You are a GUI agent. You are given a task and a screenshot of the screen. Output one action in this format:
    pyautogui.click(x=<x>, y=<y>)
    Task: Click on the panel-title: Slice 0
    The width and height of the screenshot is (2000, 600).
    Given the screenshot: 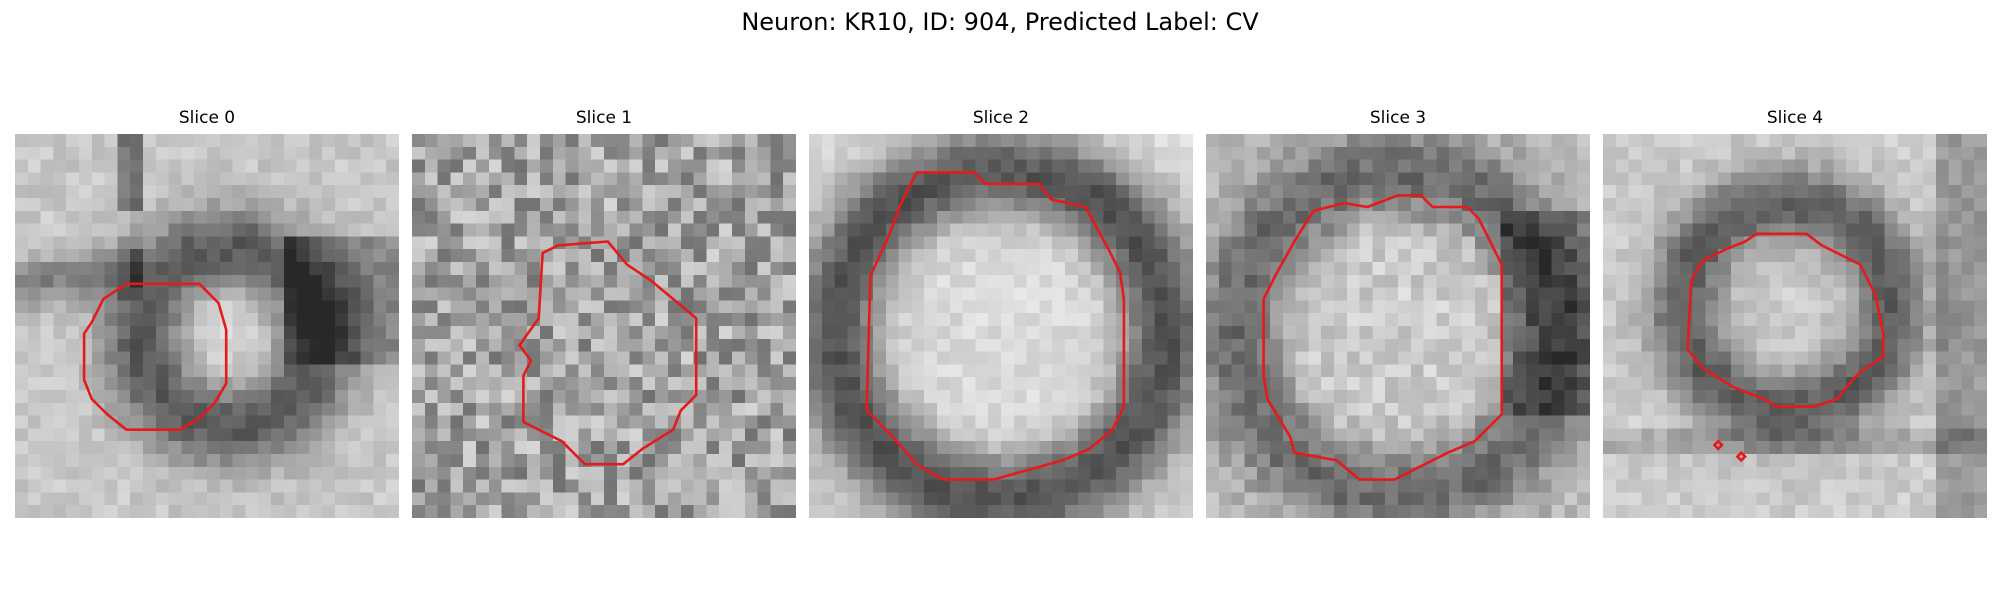 What is the action you would take?
    pyautogui.click(x=207, y=118)
    